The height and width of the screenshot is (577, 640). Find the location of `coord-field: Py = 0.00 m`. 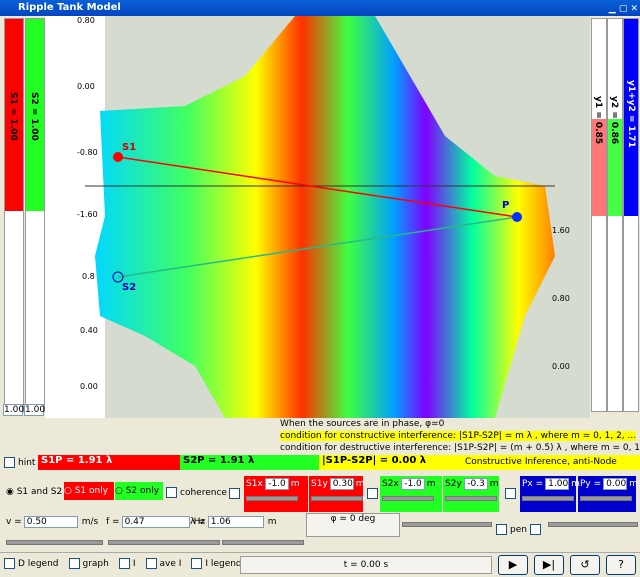

coord-field: Py = 0.00 m is located at coordinates (609, 484).